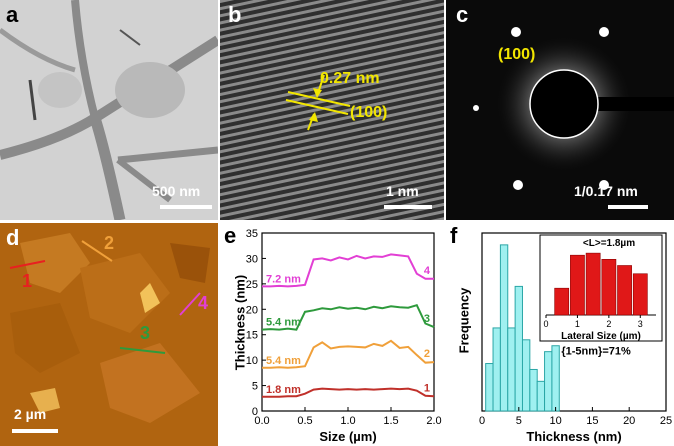 The height and width of the screenshot is (446, 674). Describe the element at coordinates (252, 310) in the screenshot. I see `y-tick-label: 20` at that location.